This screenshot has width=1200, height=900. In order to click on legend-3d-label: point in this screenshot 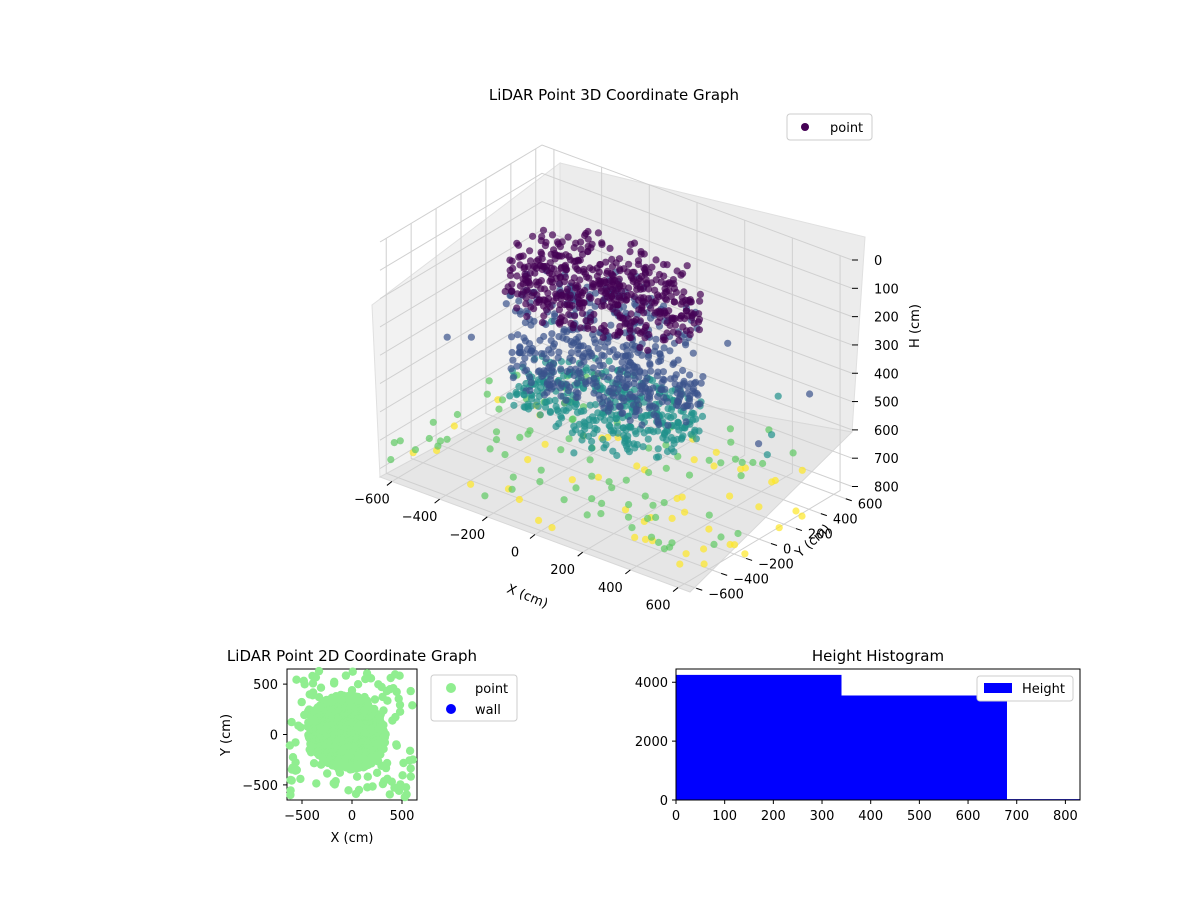, I will do `click(846, 128)`.